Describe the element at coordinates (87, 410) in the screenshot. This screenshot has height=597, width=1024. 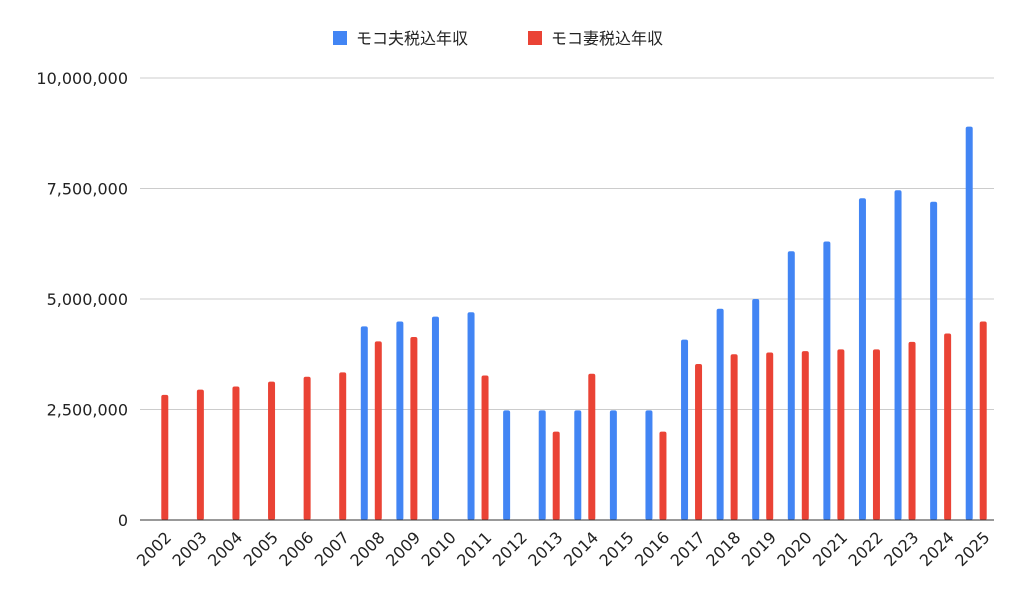
I see `y-tick-label-1: 2,500,000` at that location.